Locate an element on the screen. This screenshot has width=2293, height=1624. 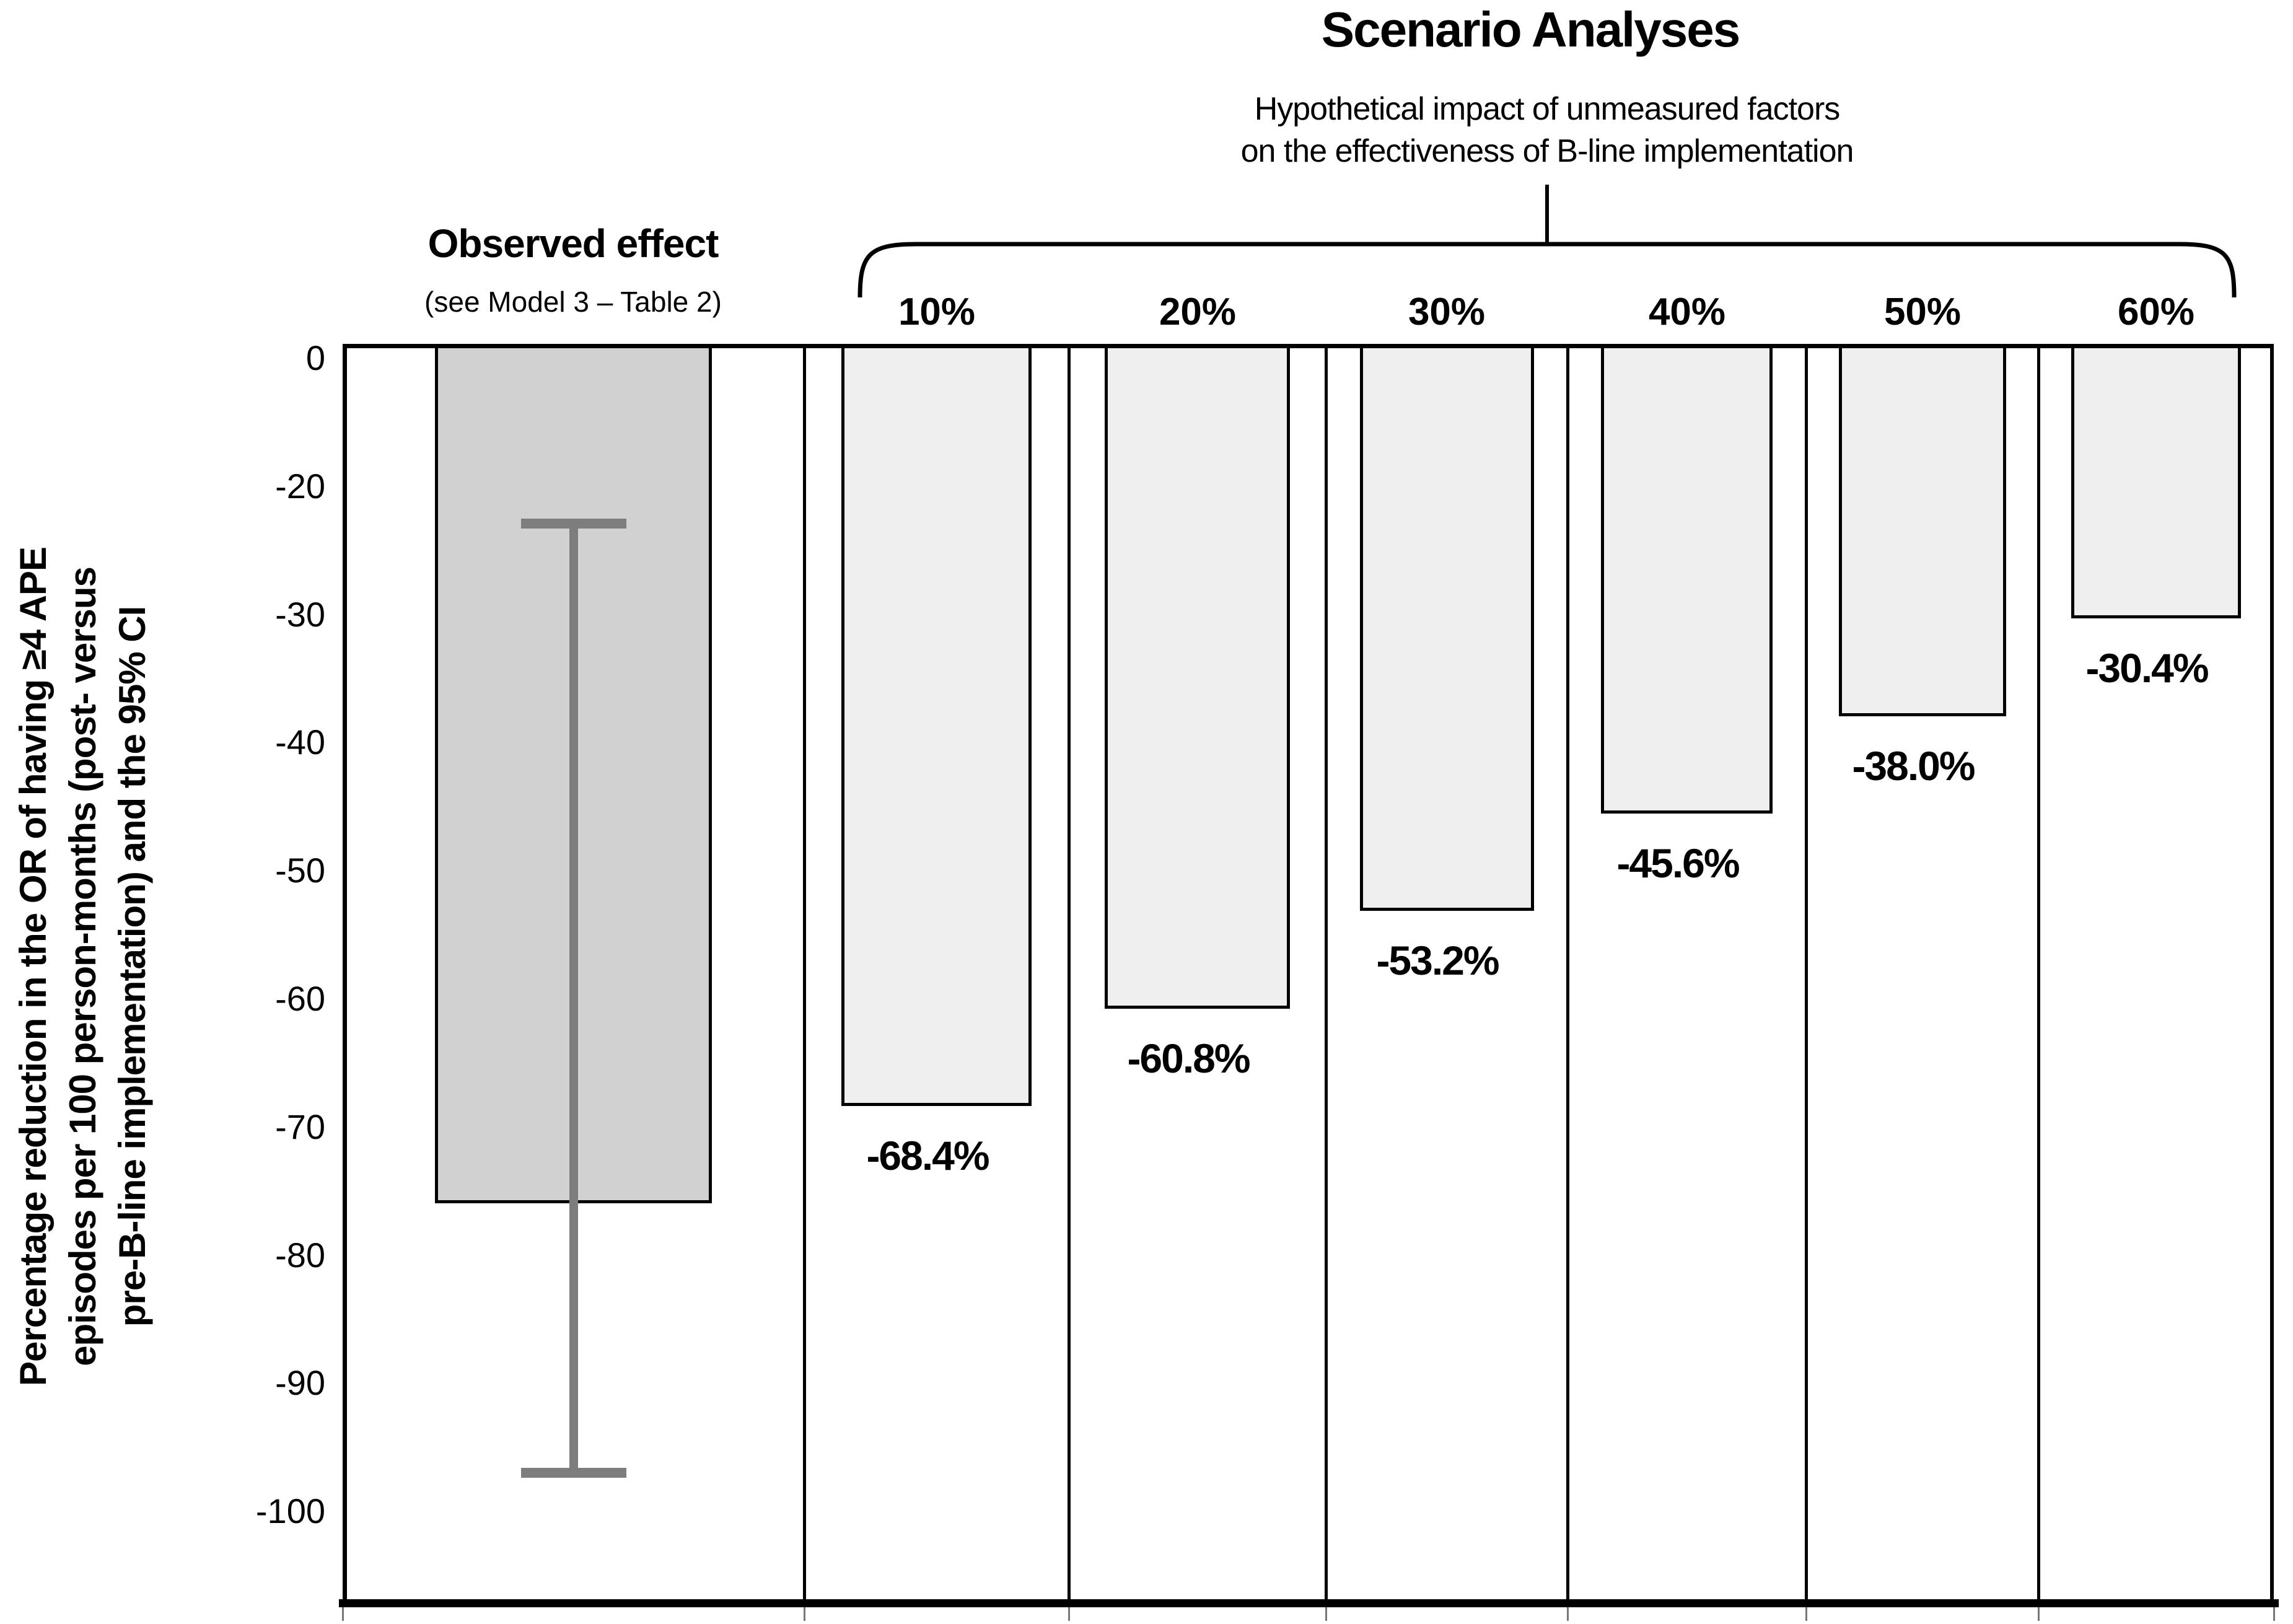
bar-60- is located at coordinates (2156, 481).